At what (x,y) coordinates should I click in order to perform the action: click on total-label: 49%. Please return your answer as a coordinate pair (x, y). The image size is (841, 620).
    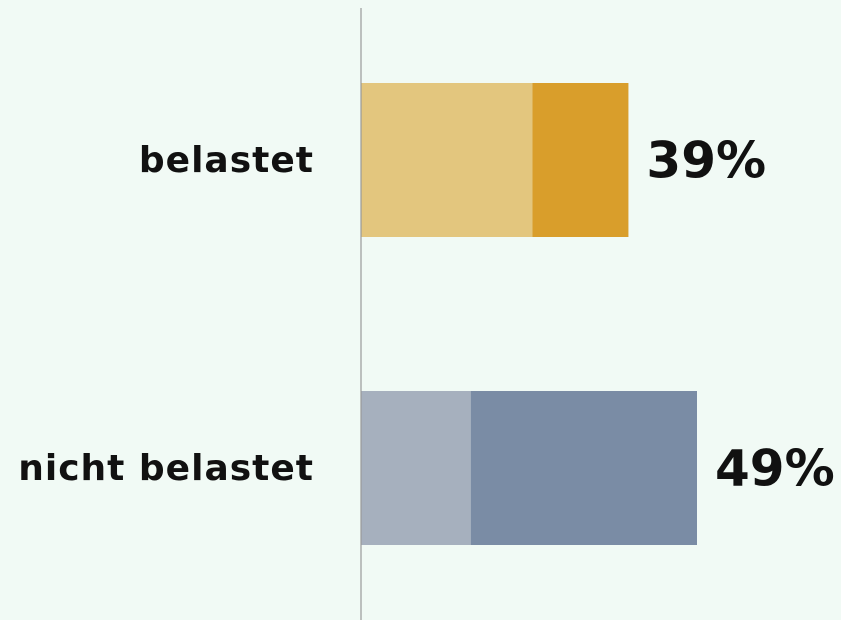
    Looking at the image, I should click on (775, 469).